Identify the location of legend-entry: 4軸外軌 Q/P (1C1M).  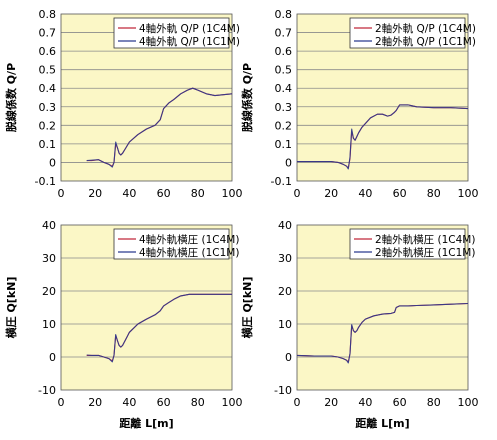
(189, 41).